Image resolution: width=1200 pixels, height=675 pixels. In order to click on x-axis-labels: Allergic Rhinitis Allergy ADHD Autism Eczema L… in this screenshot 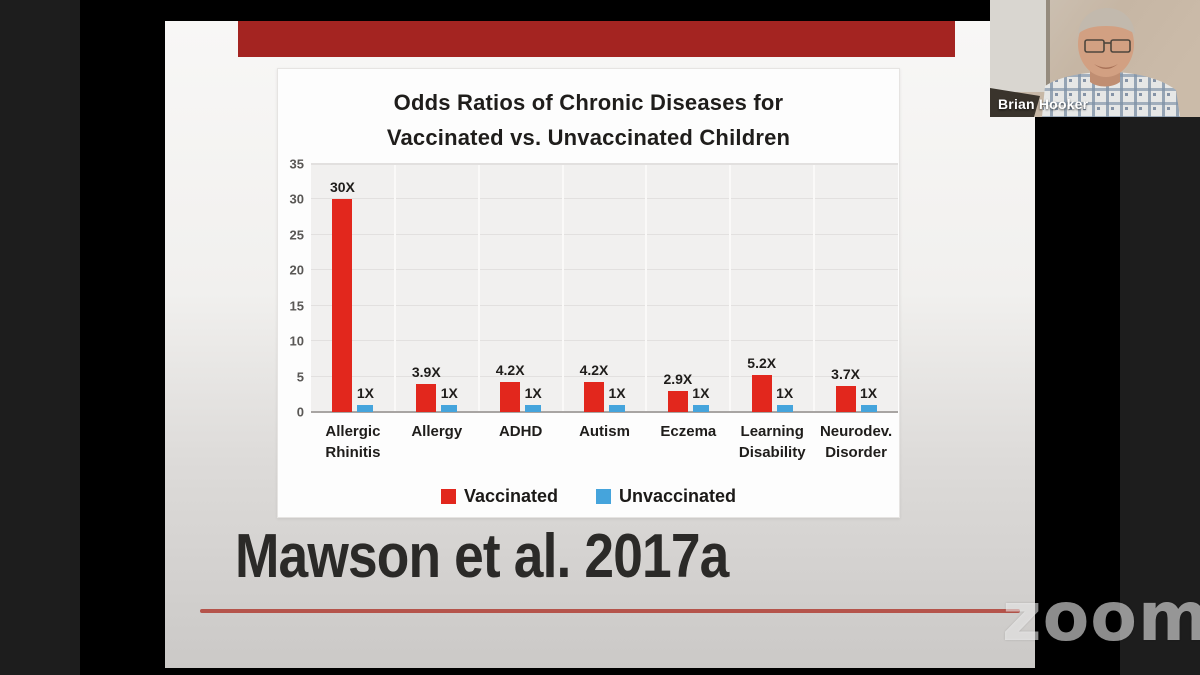, I will do `click(604, 444)`.